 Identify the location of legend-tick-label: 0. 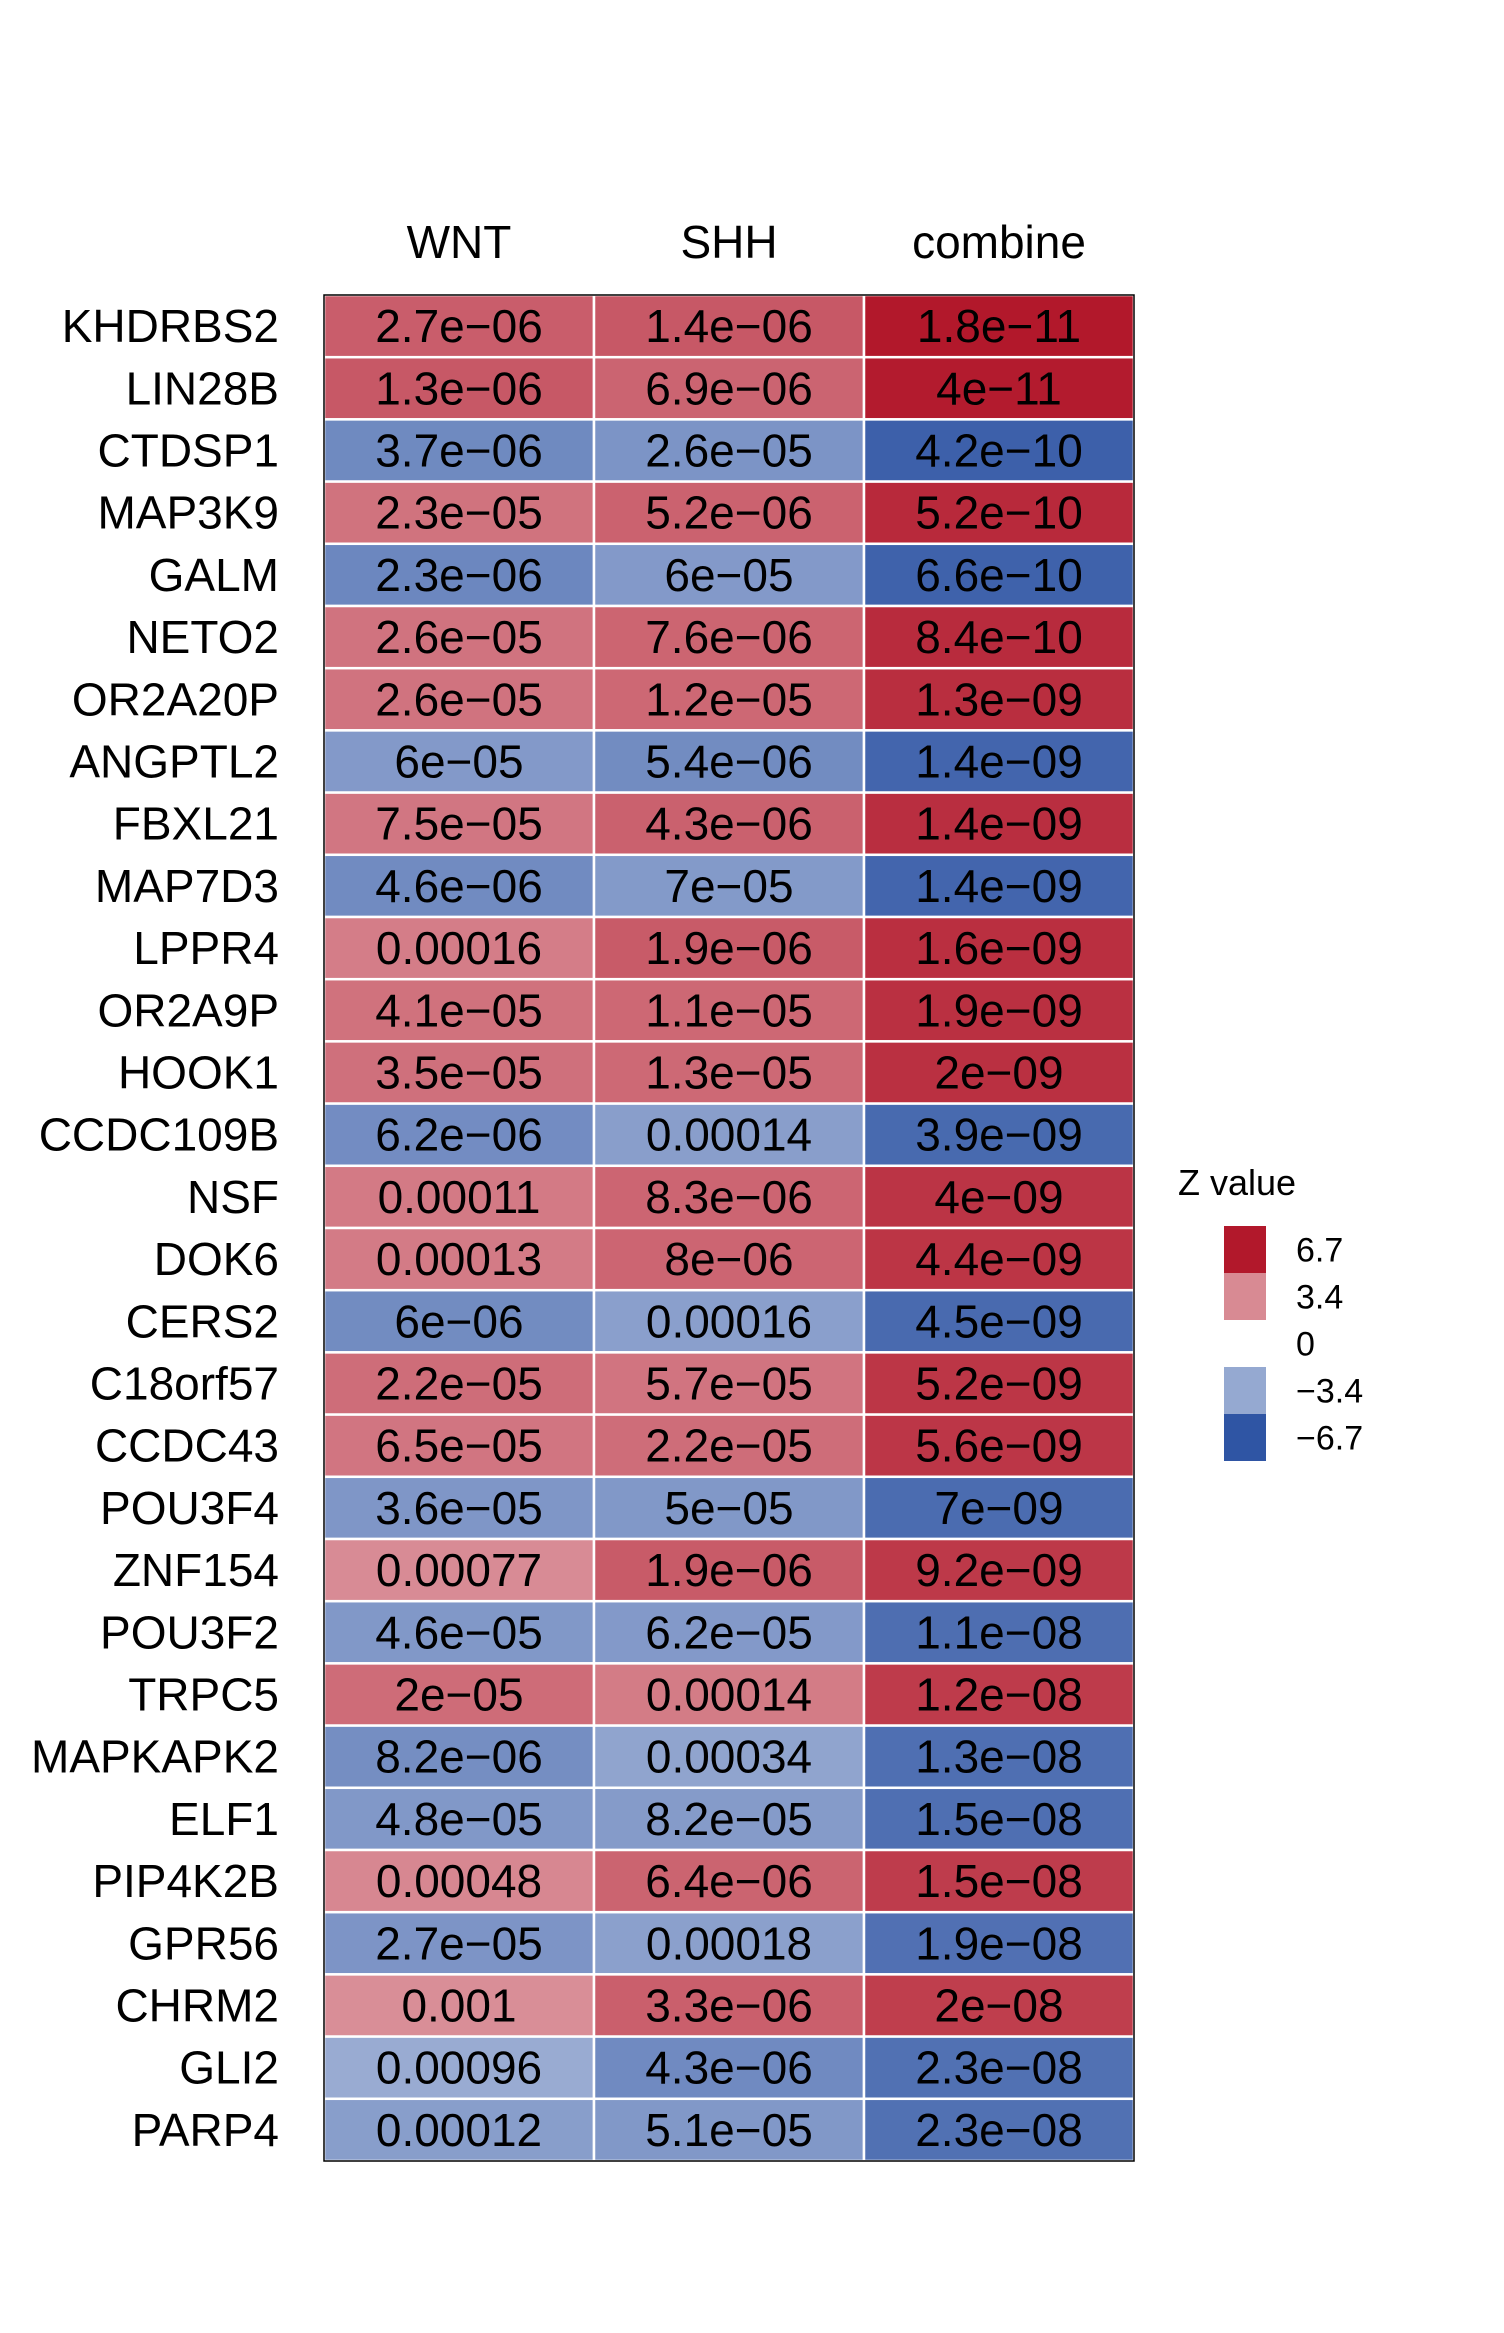
(1305, 1345).